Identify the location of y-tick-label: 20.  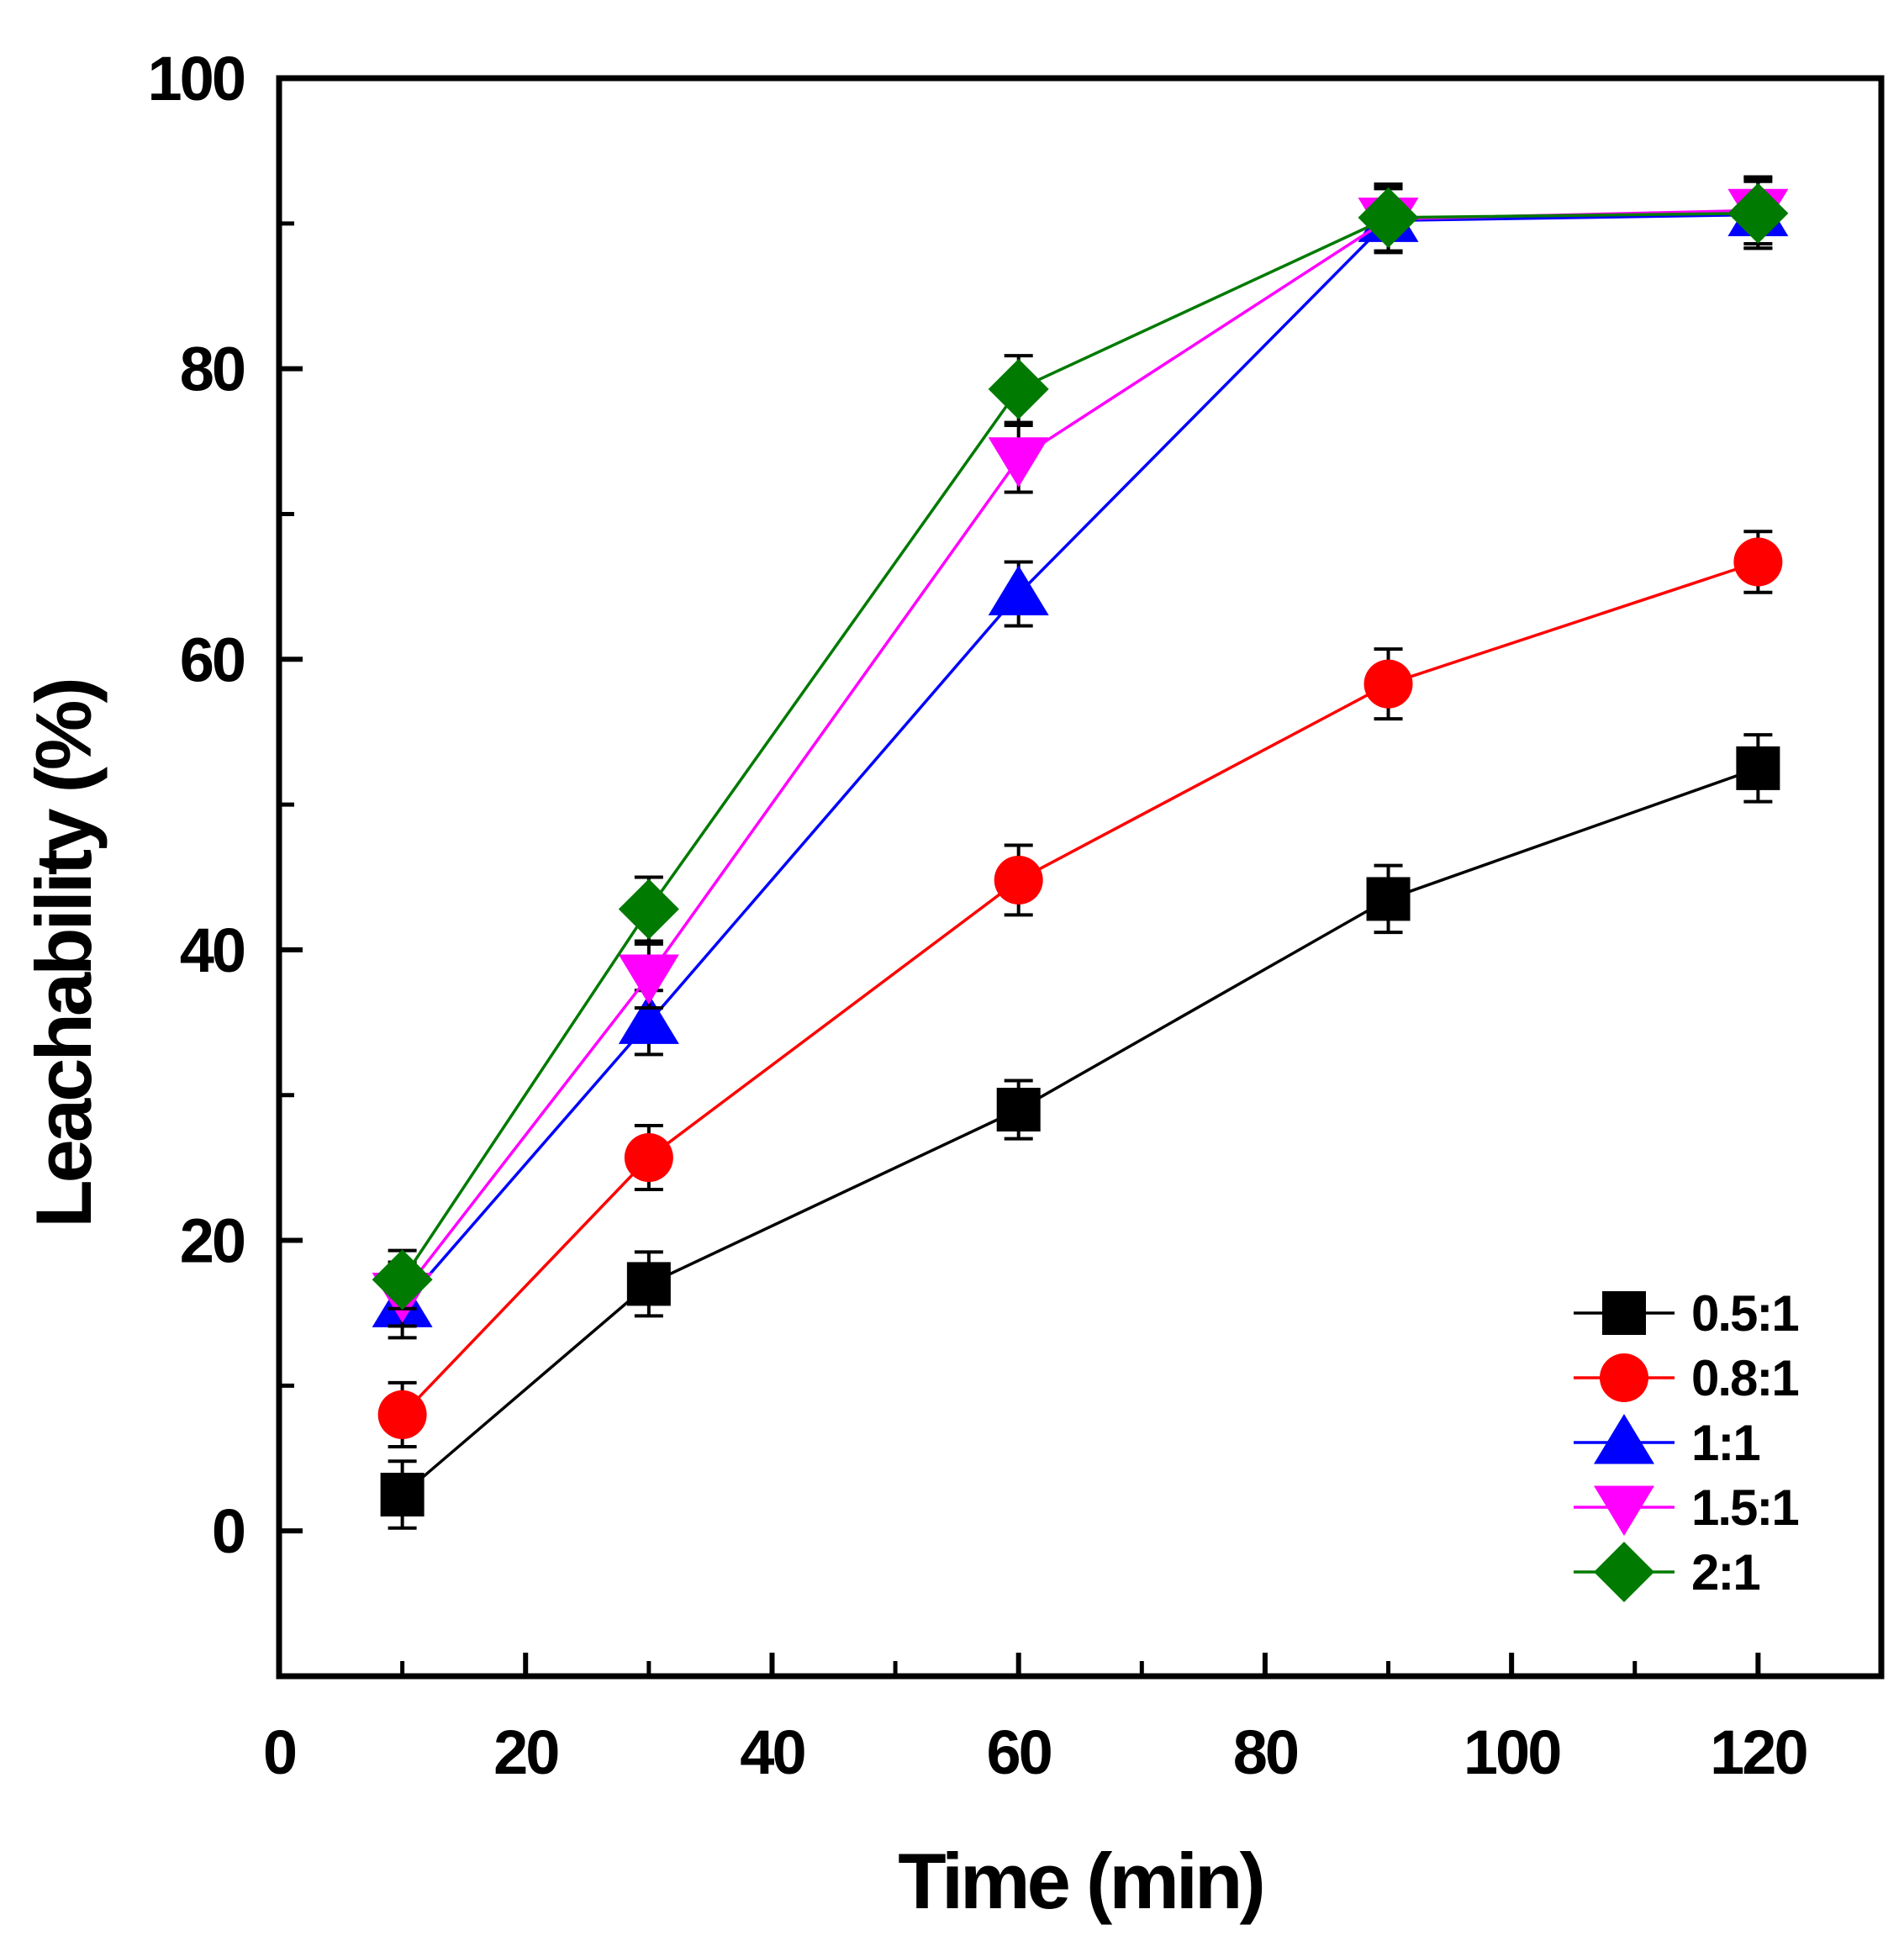
(212, 1241).